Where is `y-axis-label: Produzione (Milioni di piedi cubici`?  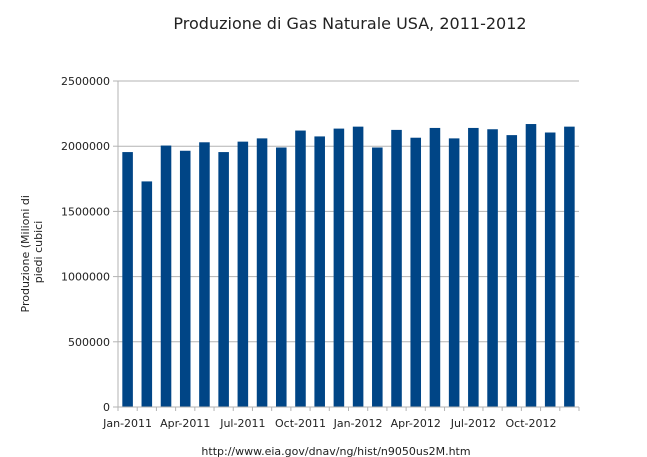
y-axis-label: Produzione (Milioni di piedi cubici is located at coordinates (32, 252).